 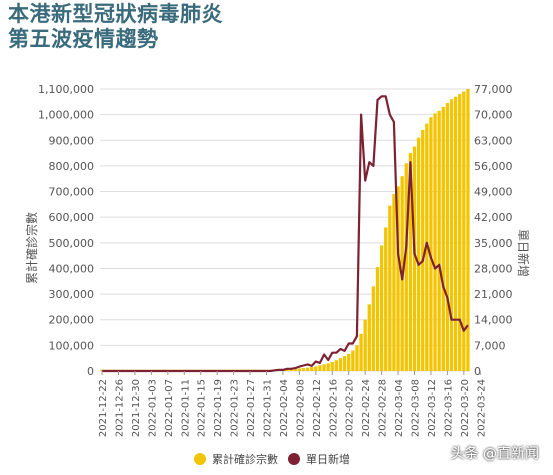 I want to click on y-axis-label: 累計確診宗數, so click(x=31, y=248).